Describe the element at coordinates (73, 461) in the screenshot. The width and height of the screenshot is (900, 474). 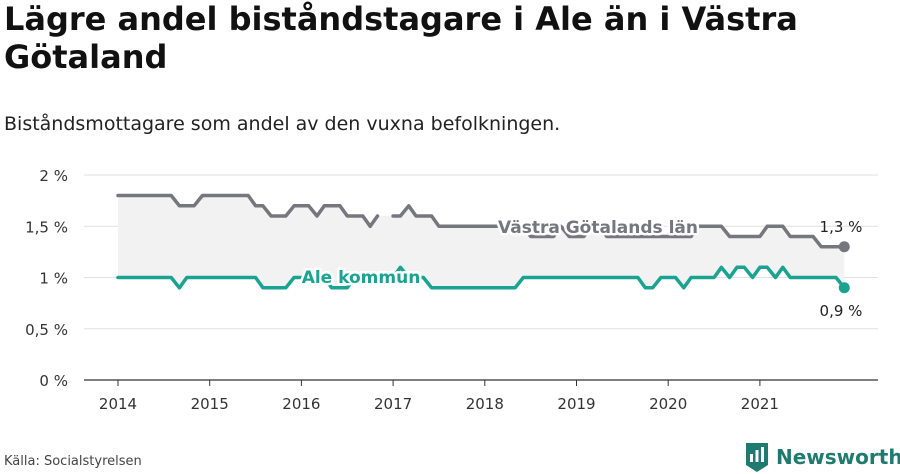
I see `source-note: Källa: Socialstyrelsen` at that location.